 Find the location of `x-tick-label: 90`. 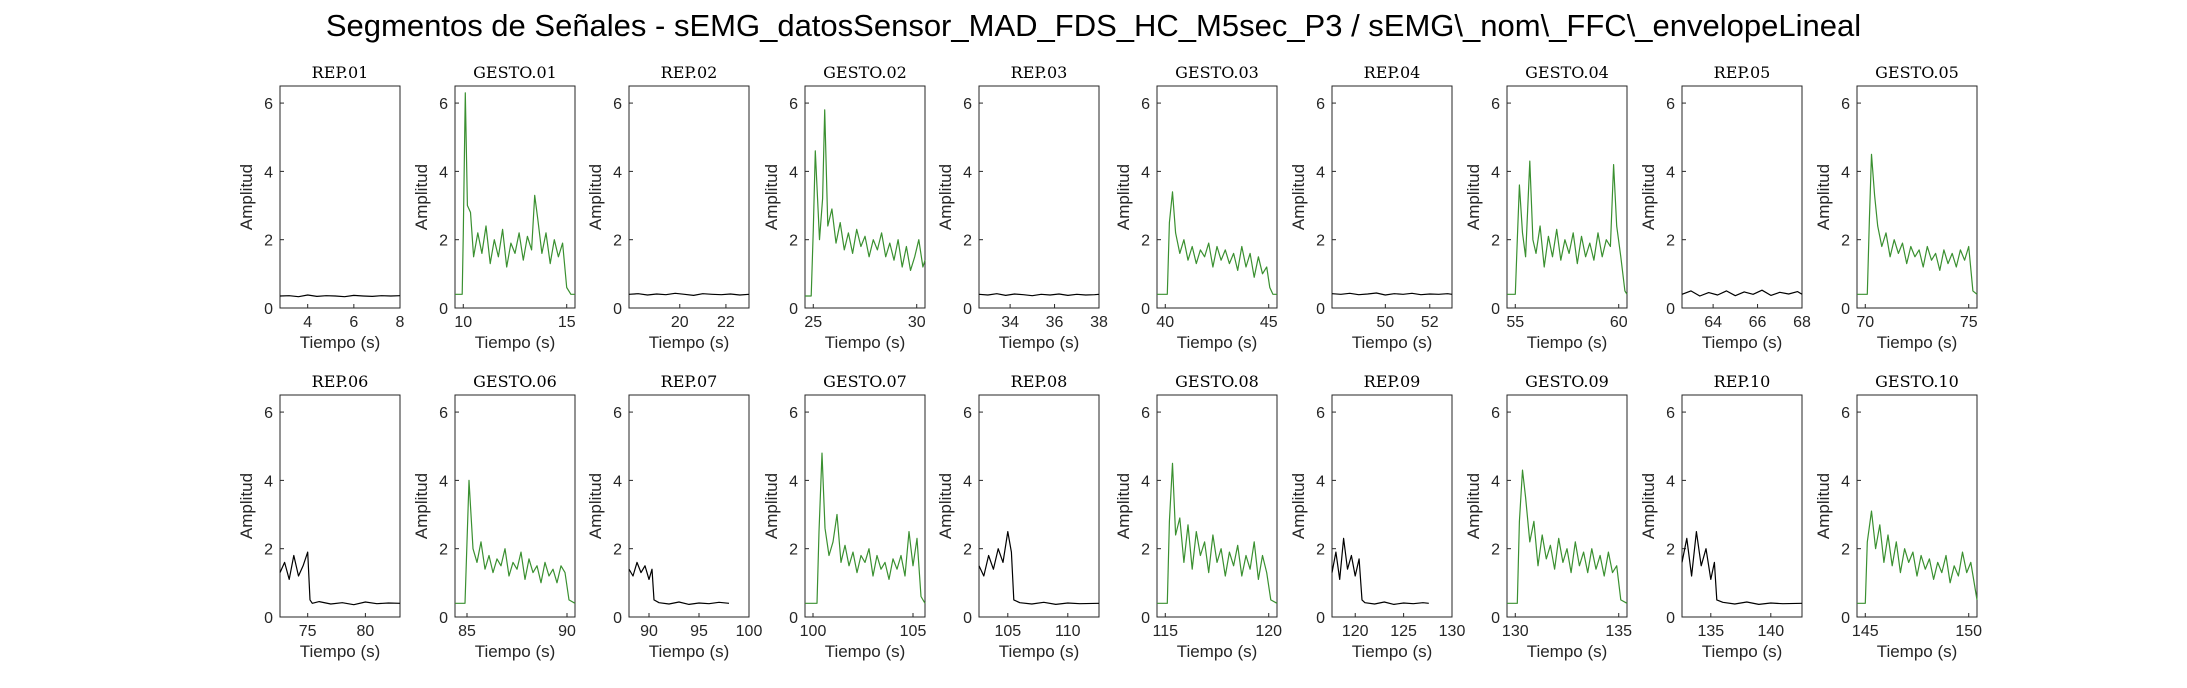

x-tick-label: 90 is located at coordinates (649, 631).